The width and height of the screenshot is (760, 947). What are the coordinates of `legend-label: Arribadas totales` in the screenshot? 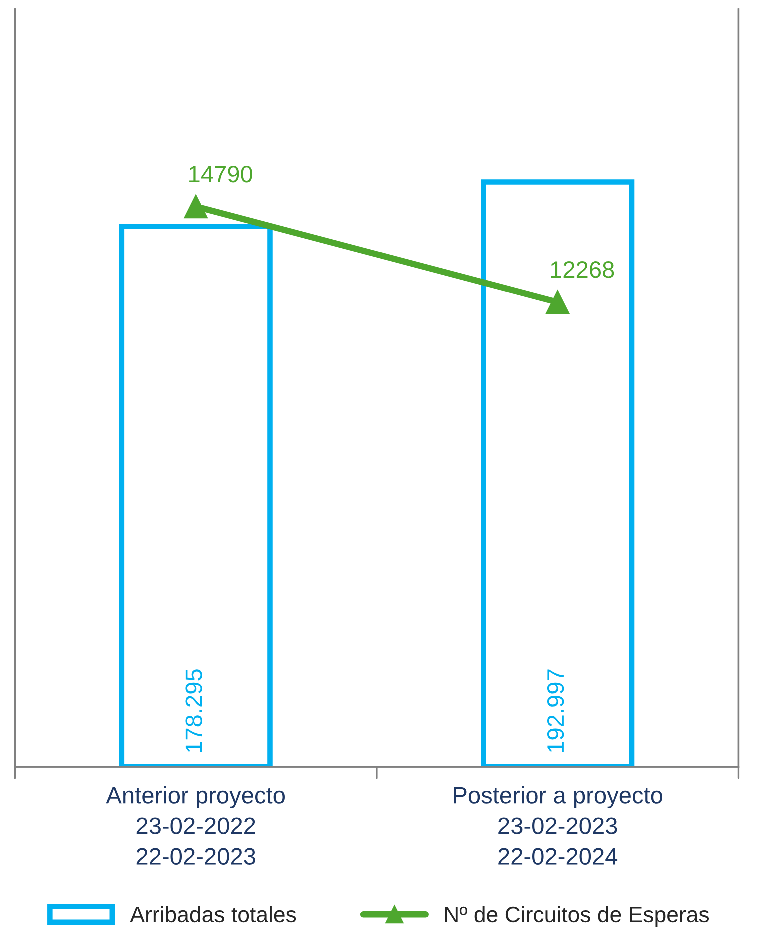 It's located at (213, 914).